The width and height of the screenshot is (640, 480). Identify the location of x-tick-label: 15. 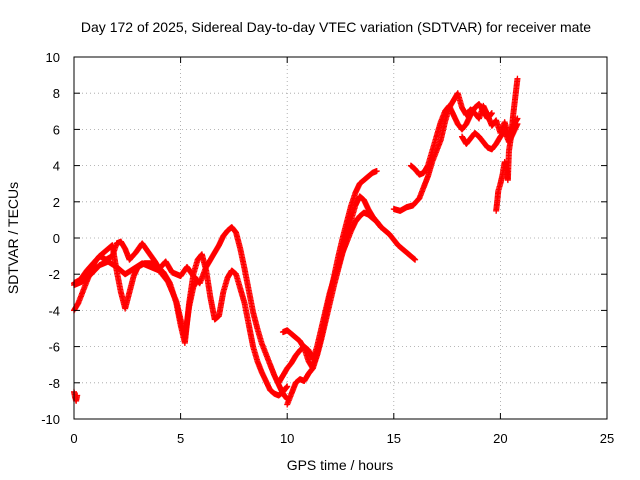
(394, 438).